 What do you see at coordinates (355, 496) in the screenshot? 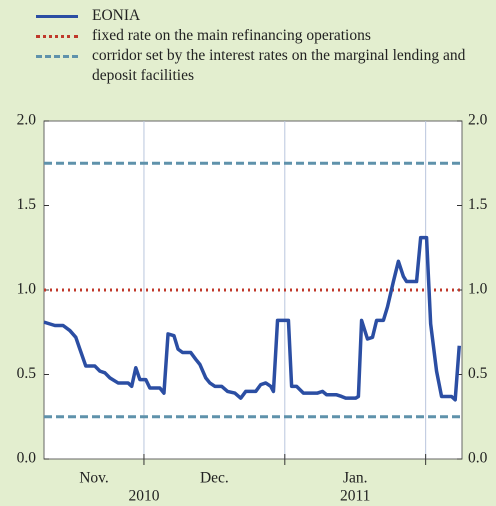
I see `year-label: 2011` at bounding box center [355, 496].